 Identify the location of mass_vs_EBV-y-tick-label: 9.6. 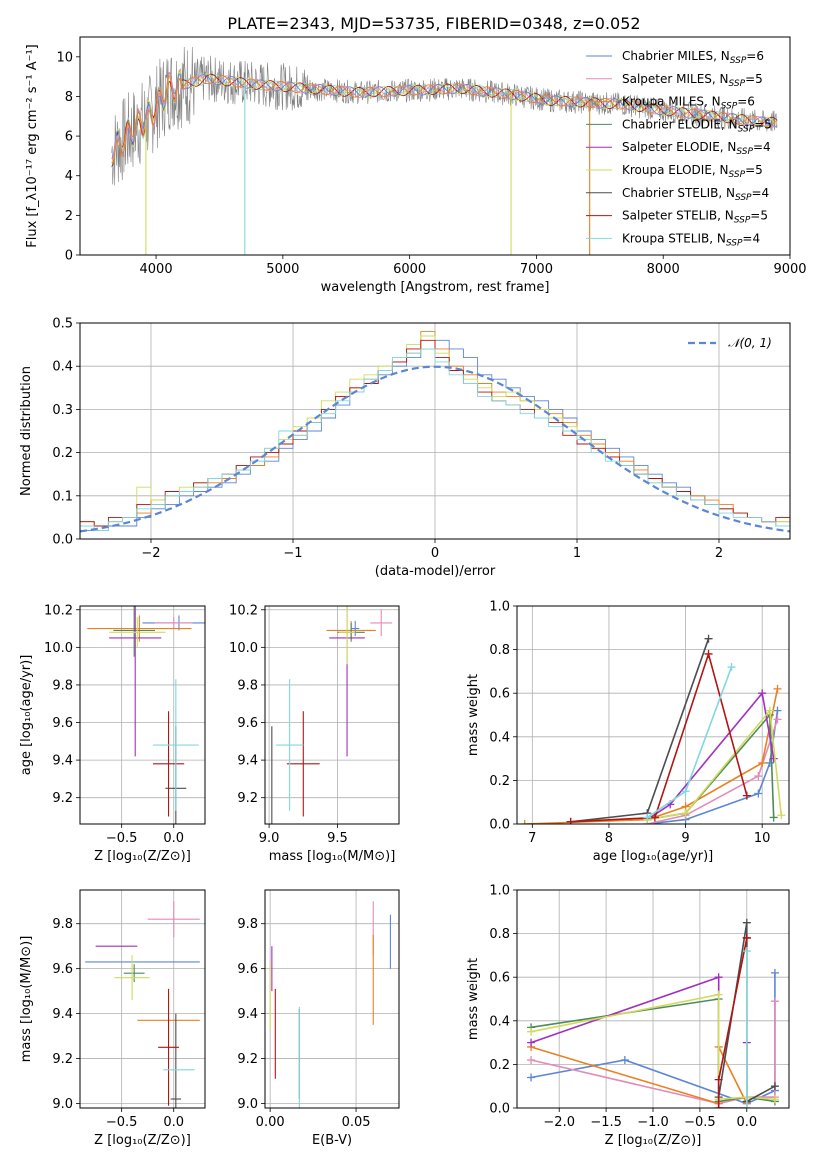
(247, 969).